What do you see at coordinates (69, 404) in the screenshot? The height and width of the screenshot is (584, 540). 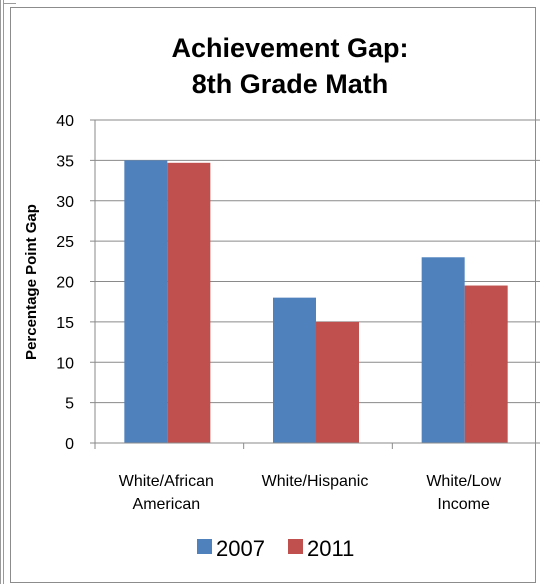 I see `y-tick-label: 5` at bounding box center [69, 404].